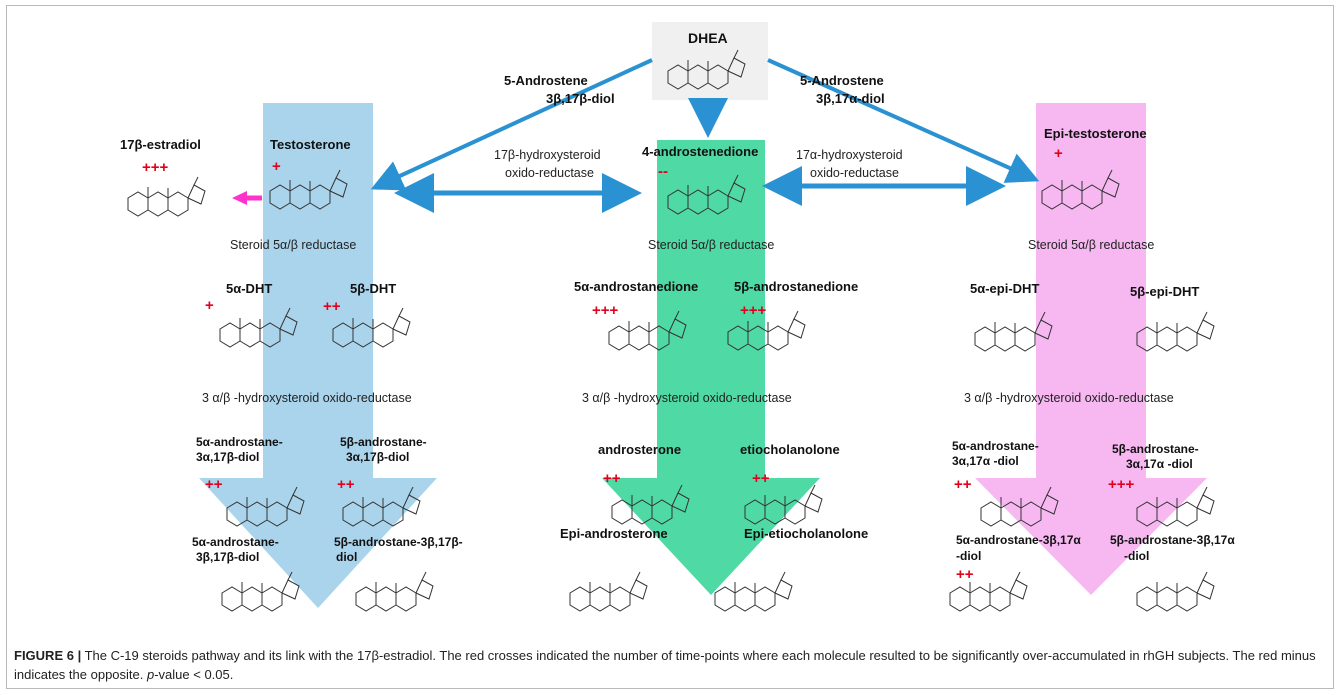 This screenshot has width=1342, height=695. I want to click on hsd17a-enzyme-label-2: oxido-reductase, so click(854, 173).